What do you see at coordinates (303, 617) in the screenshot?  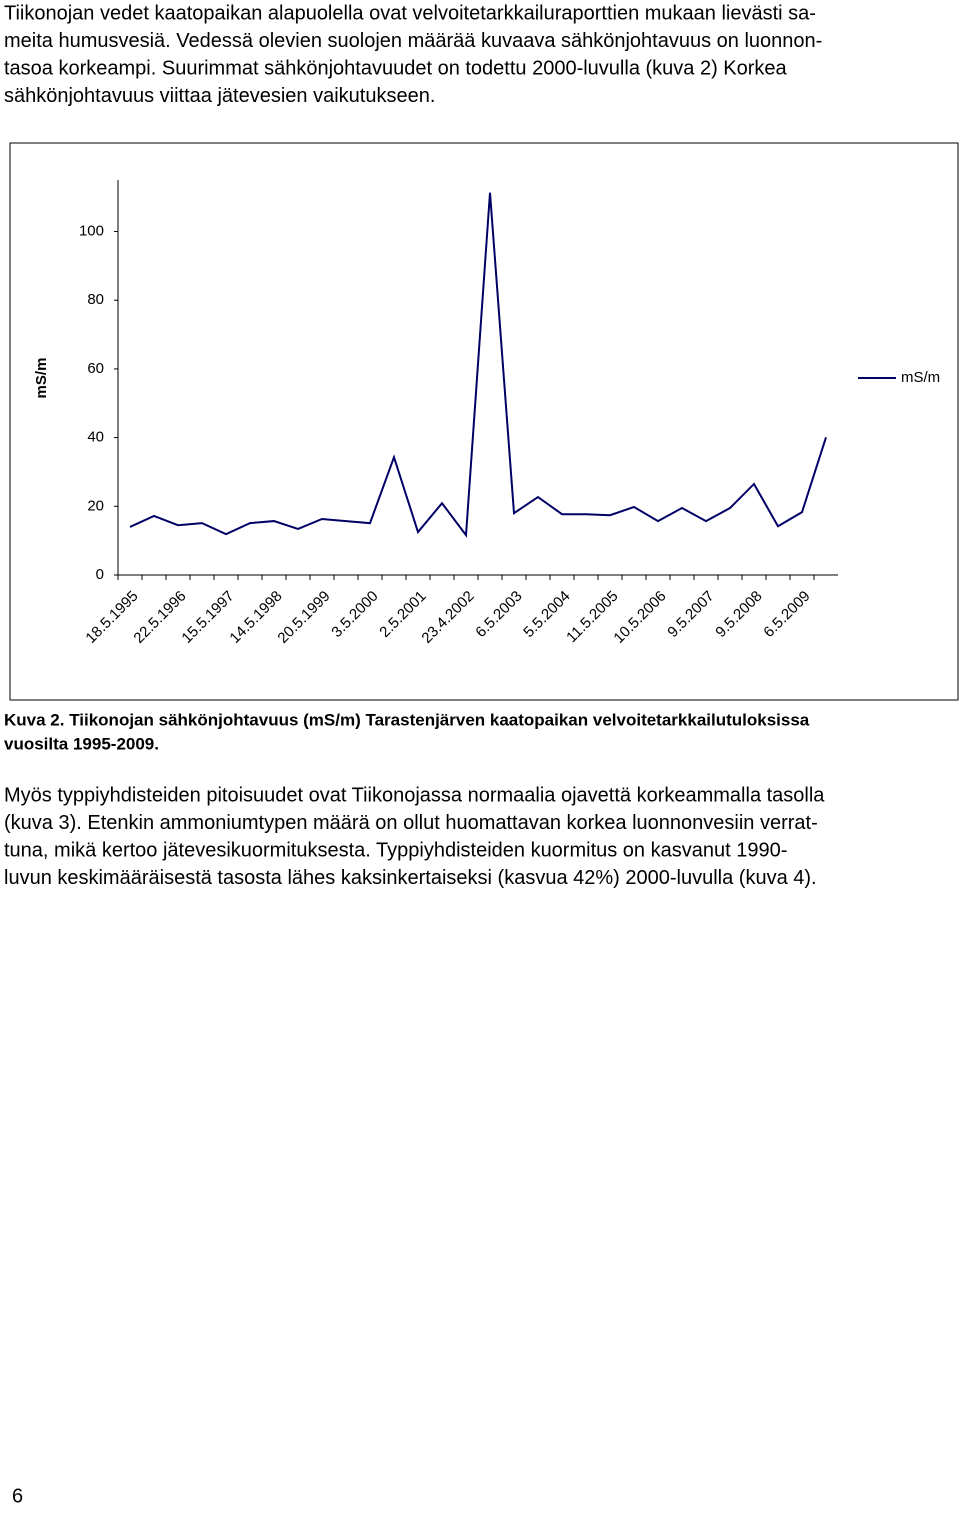 I see `x-tick-label: 20.5.1999` at bounding box center [303, 617].